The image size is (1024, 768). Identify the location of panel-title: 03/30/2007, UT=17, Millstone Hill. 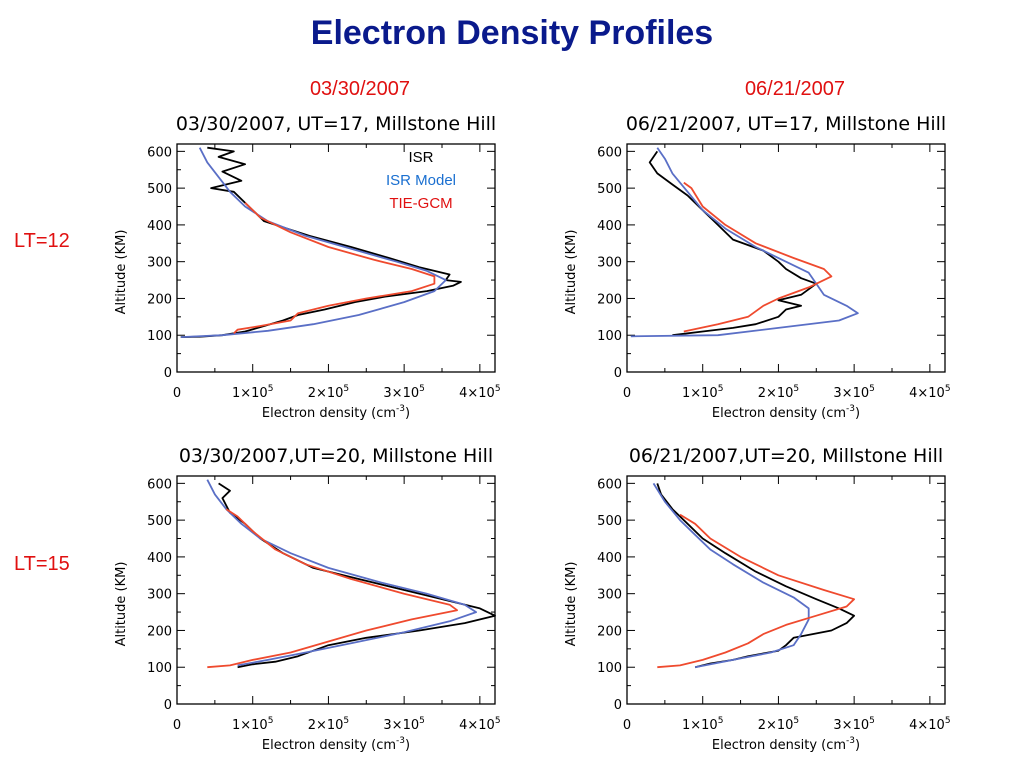
(336, 124).